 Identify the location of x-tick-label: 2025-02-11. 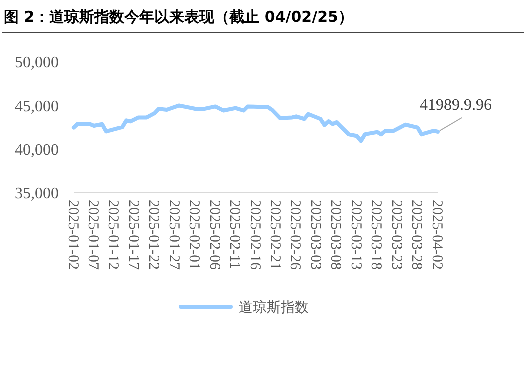
(234, 235).